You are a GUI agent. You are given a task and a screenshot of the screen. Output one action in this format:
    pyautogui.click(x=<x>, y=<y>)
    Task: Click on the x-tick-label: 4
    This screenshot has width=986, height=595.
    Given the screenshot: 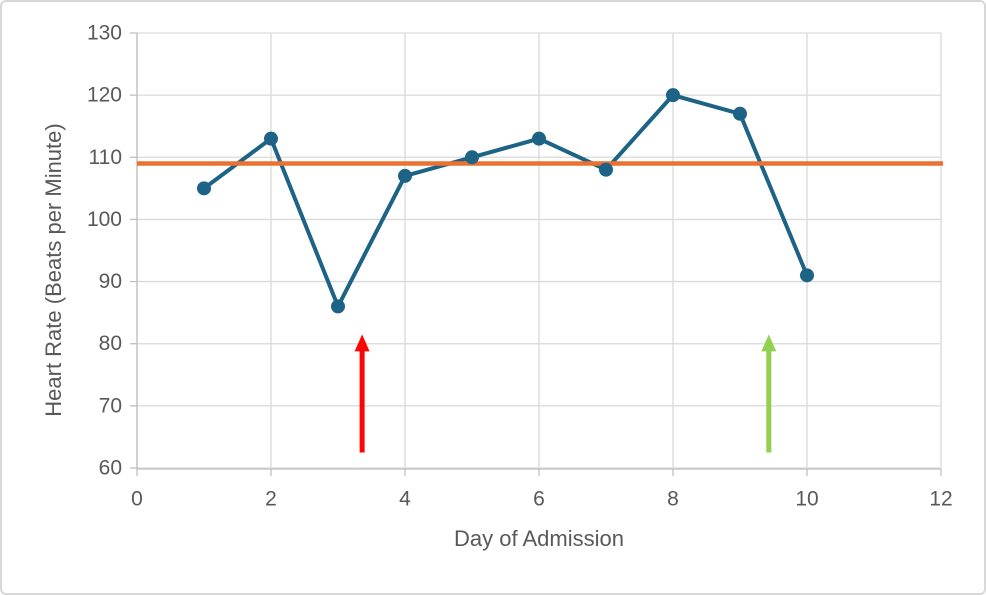 What is the action you would take?
    pyautogui.click(x=405, y=499)
    